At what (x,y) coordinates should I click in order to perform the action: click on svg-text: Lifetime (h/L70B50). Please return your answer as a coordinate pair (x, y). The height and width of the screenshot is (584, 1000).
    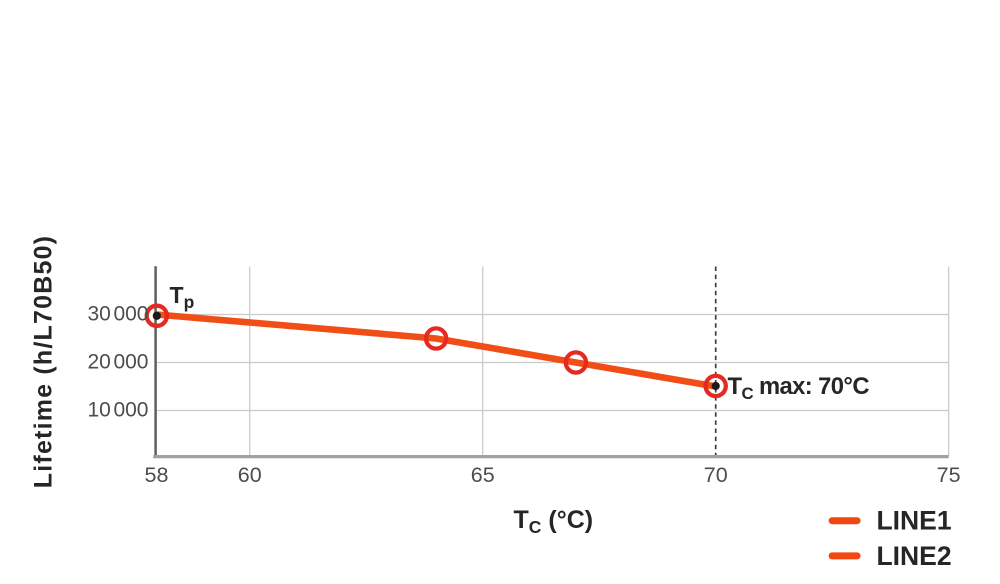
    Looking at the image, I should click on (44, 361).